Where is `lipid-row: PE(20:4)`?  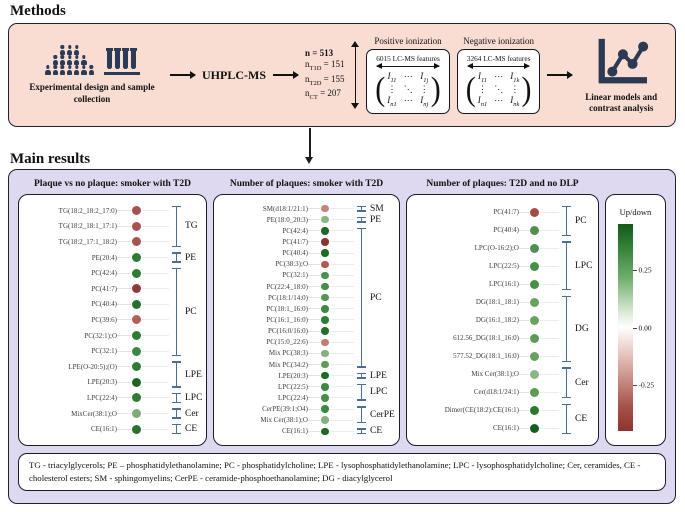 lipid-row: PE(20:4) is located at coordinates (98, 258).